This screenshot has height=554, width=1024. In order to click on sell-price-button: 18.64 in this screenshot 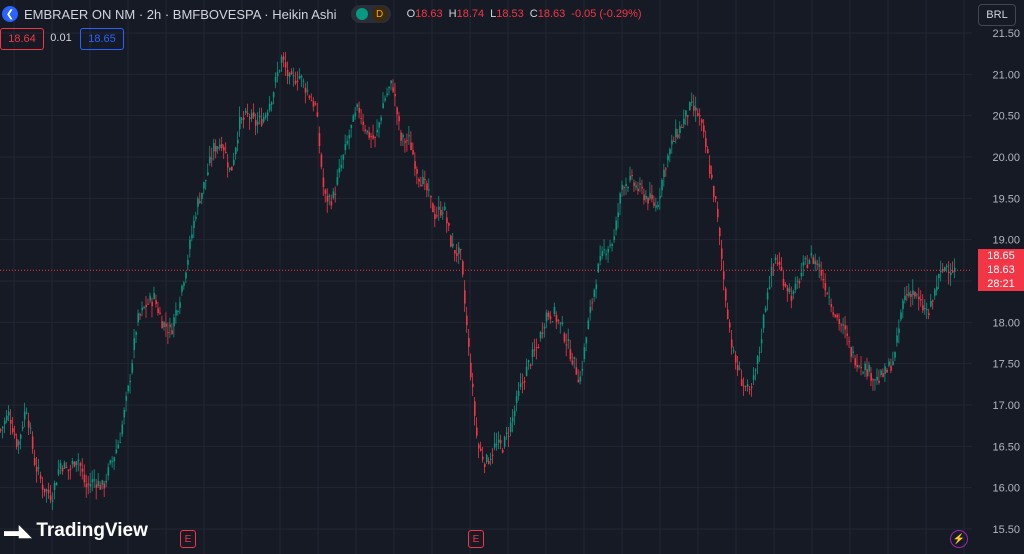, I will do `click(22, 39)`.